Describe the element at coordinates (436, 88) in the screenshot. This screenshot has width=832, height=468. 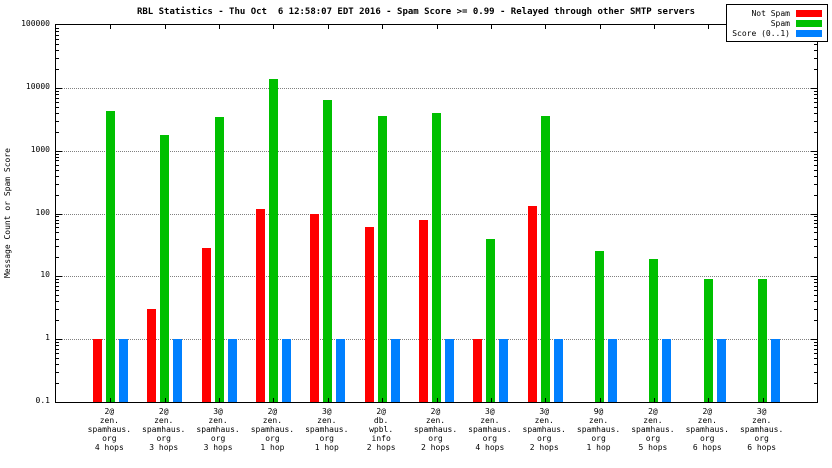
I see `gridline` at that location.